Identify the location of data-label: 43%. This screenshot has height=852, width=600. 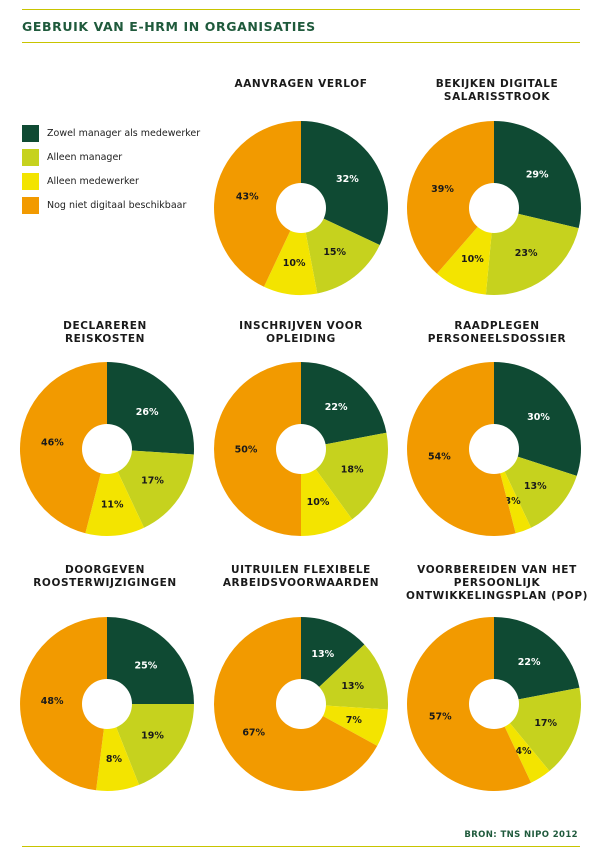
(247, 197).